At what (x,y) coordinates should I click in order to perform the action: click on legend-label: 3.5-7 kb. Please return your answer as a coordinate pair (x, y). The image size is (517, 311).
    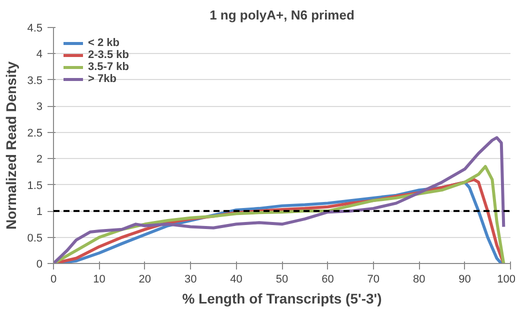
    Looking at the image, I should click on (108, 67).